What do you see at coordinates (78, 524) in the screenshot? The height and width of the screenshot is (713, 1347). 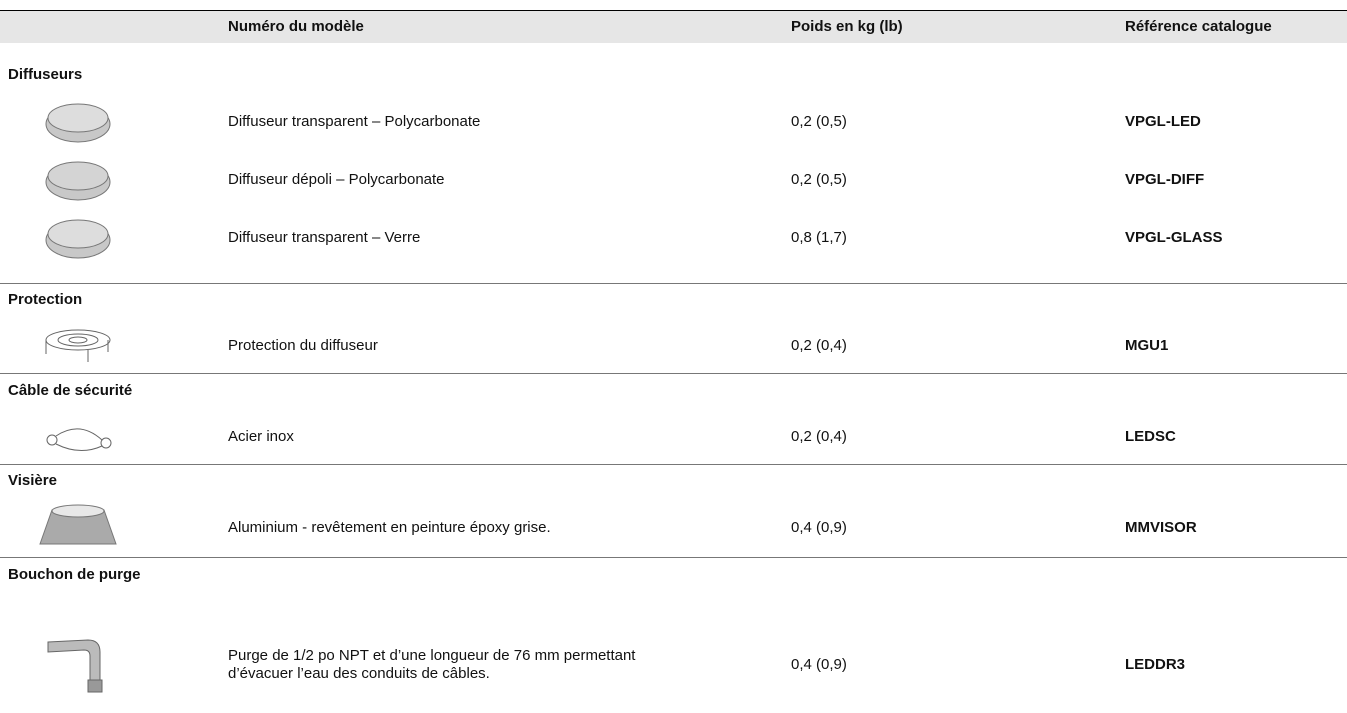 I see `visor-icon` at bounding box center [78, 524].